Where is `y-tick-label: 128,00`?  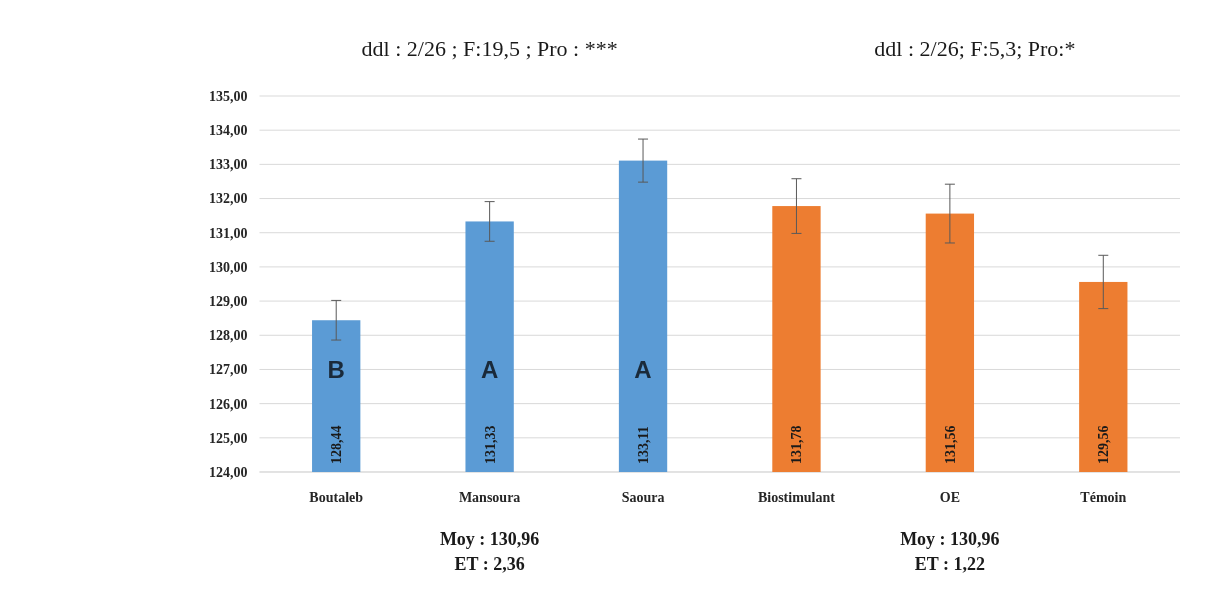
y-tick-label: 128,00 is located at coordinates (228, 336).